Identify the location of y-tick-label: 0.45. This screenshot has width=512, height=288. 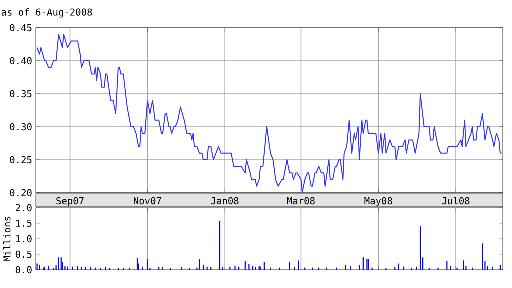
(21, 28).